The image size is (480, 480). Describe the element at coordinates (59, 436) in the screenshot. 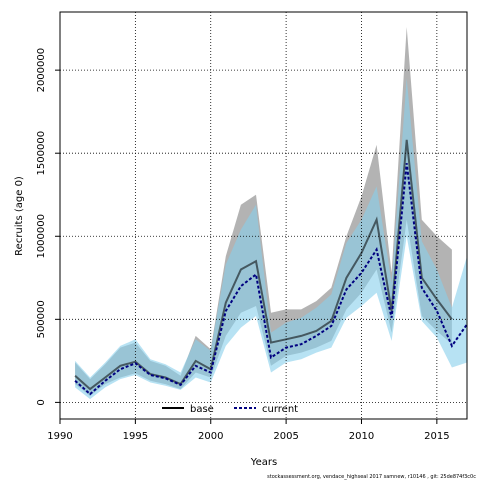

I see `x-tick-label-1990: 1990` at that location.